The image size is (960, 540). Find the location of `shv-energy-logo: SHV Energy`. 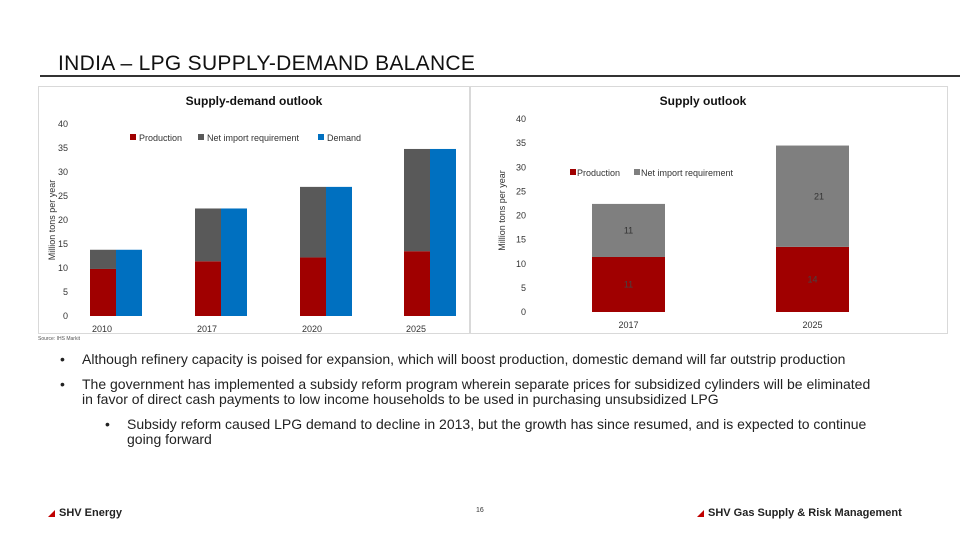

shv-energy-logo: SHV Energy is located at coordinates (85, 513).